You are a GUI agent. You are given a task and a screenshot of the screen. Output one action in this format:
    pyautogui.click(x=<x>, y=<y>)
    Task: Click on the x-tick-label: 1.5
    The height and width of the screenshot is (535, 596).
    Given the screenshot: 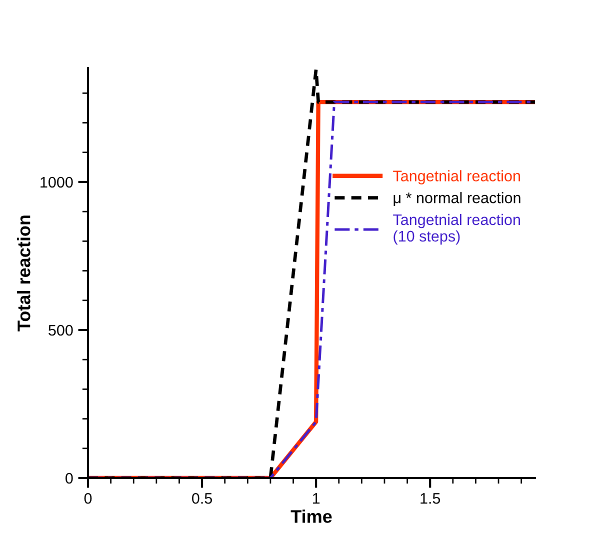 What is the action you would take?
    pyautogui.click(x=430, y=498)
    